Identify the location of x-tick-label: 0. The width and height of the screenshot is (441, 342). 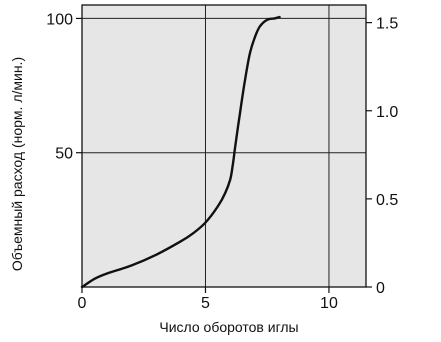
(82, 303).